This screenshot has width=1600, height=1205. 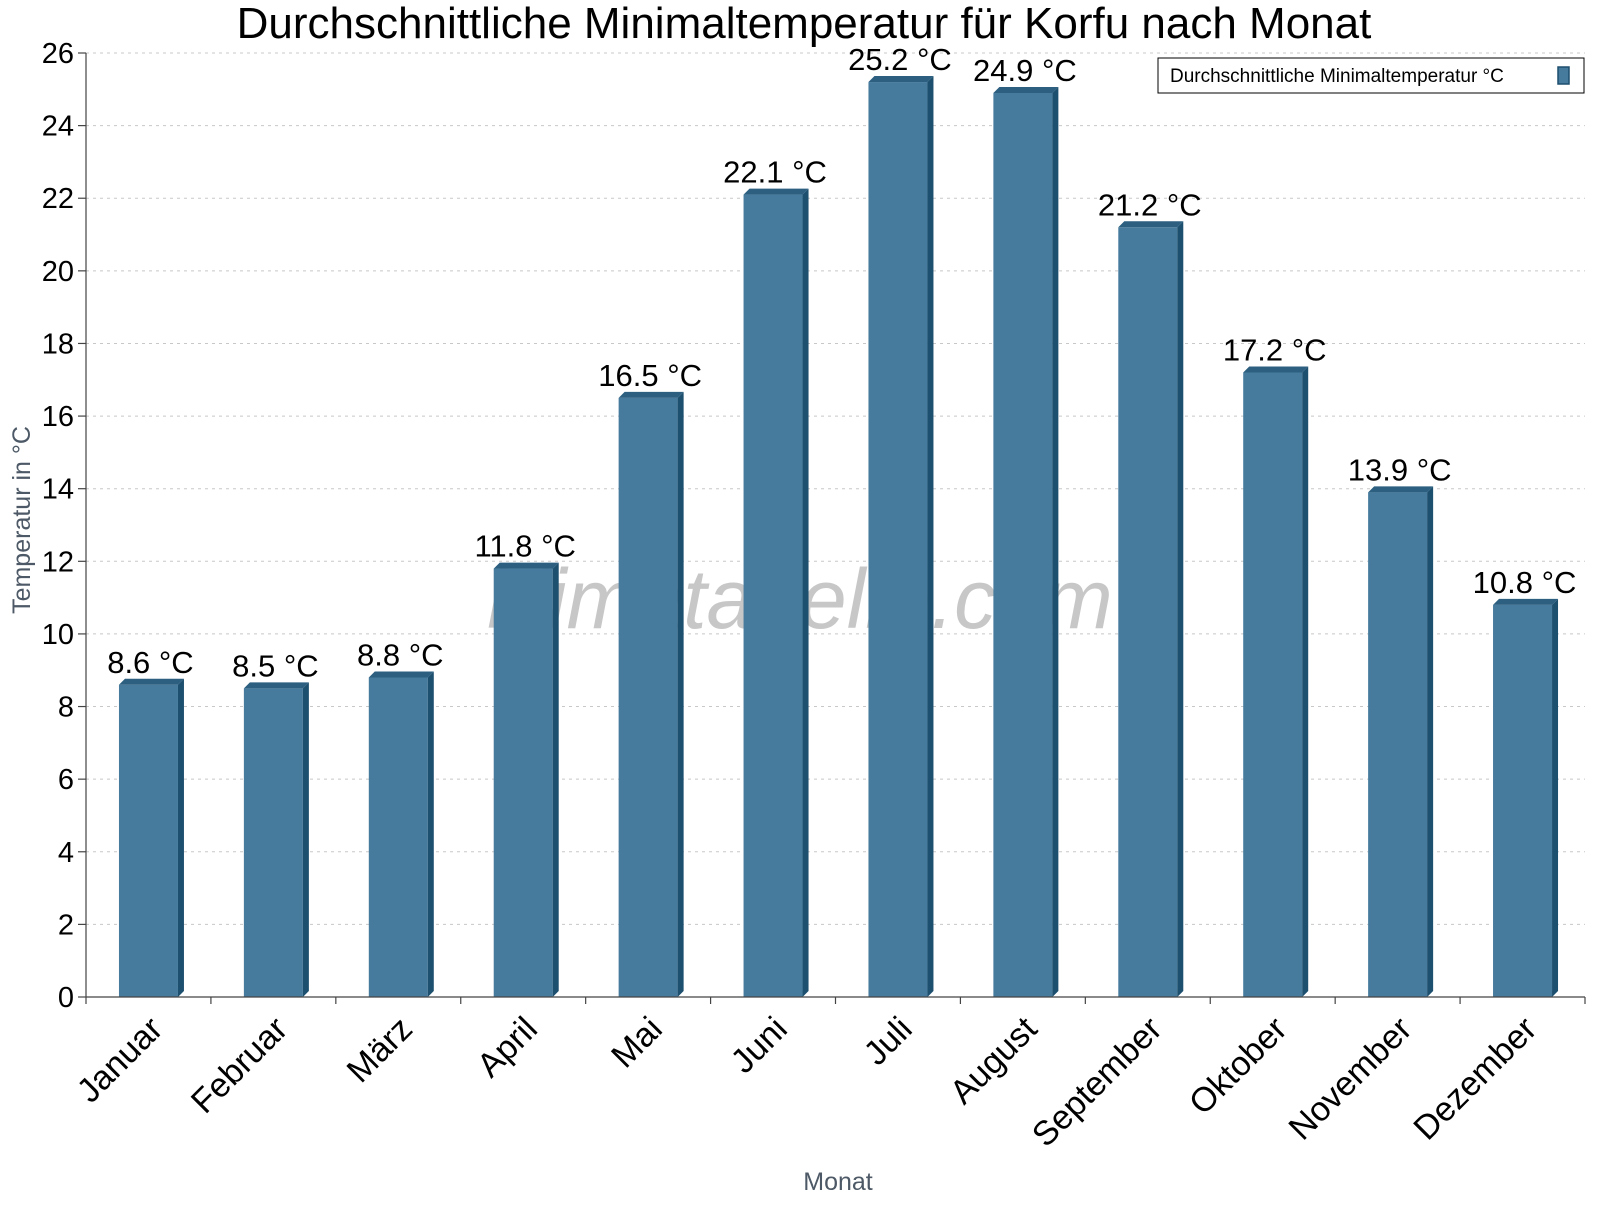 I want to click on x-tick-label-3: März, so click(x=380, y=1050).